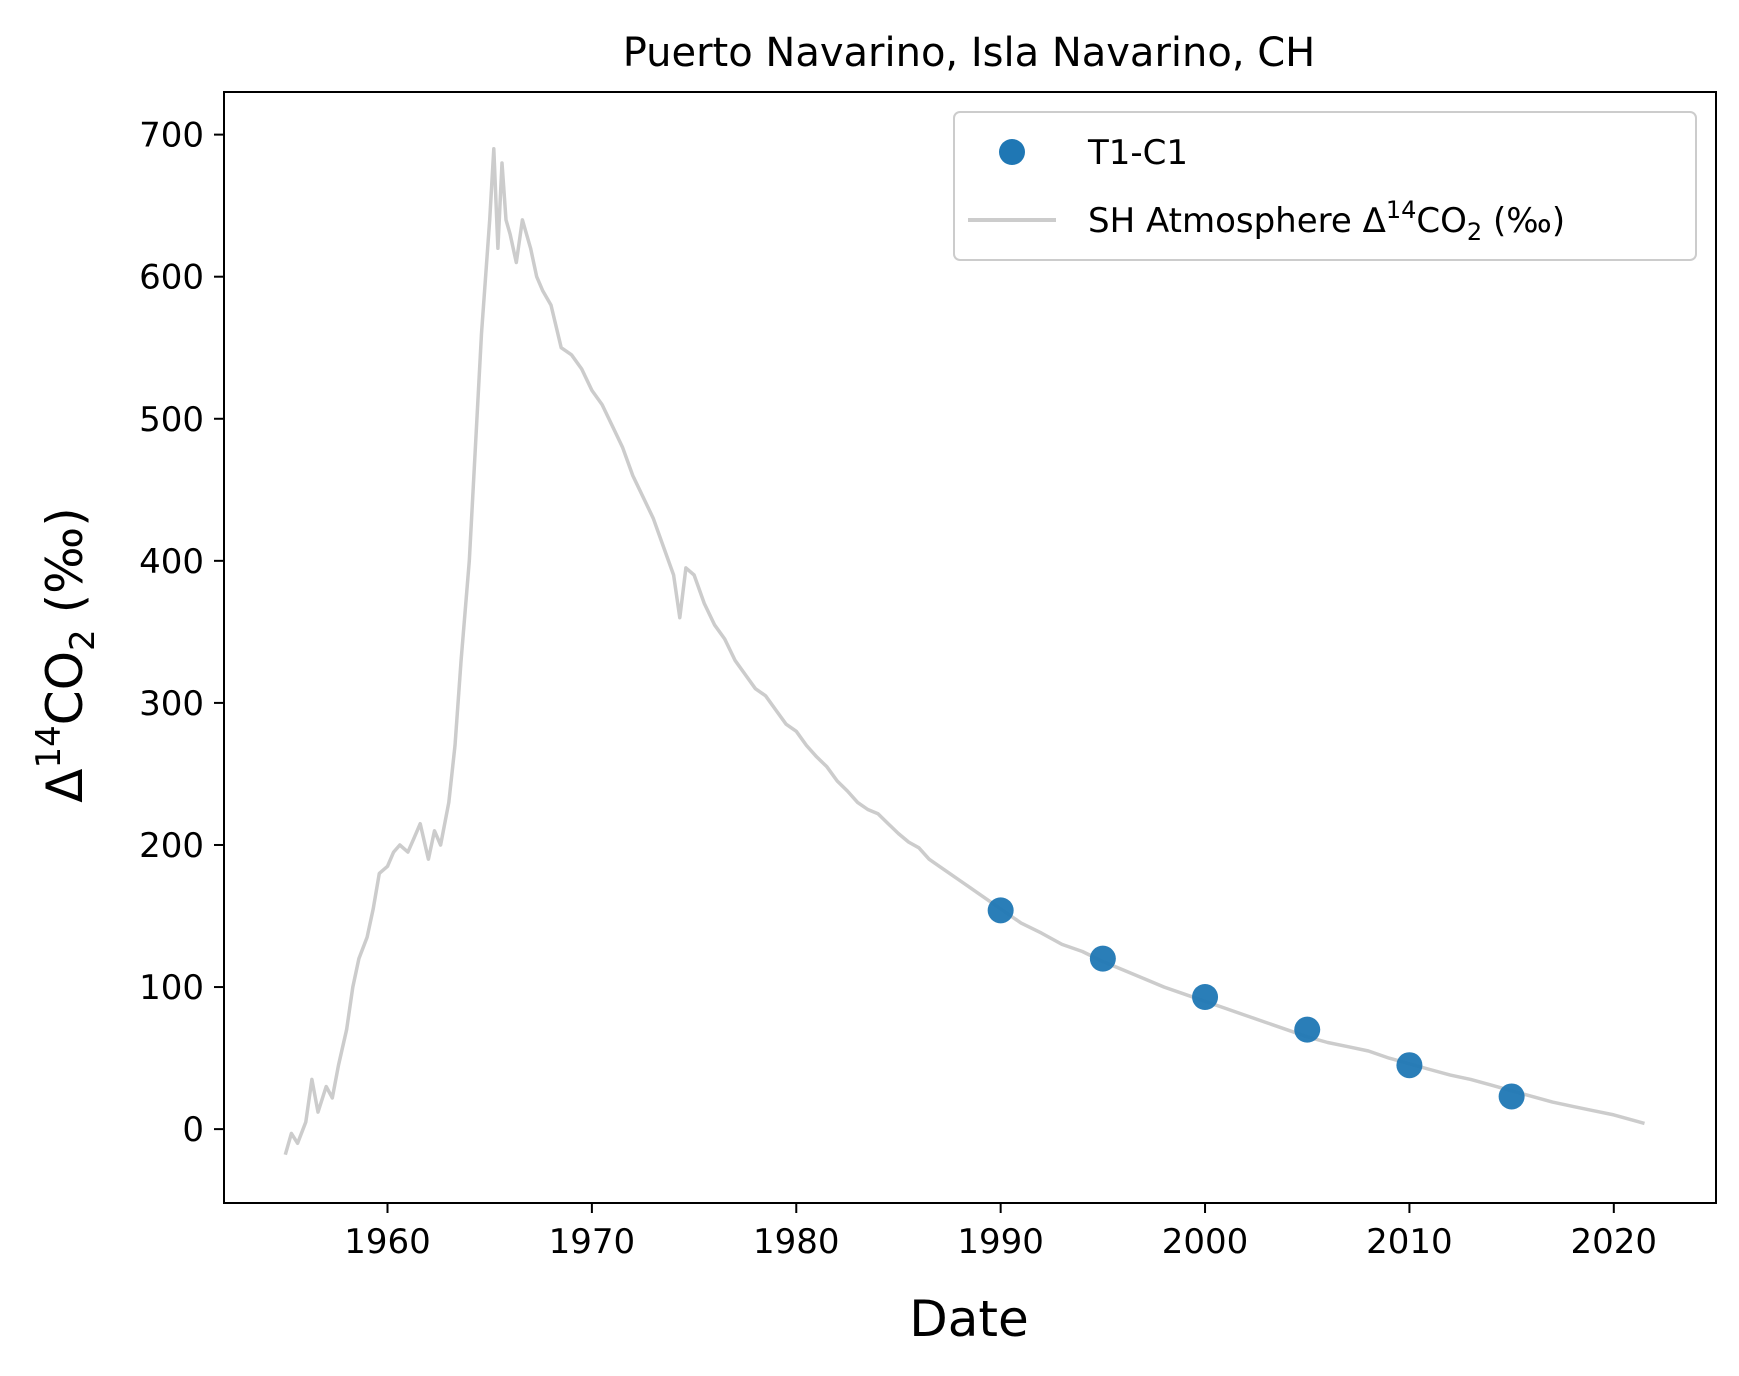 The height and width of the screenshot is (1376, 1739). What do you see at coordinates (1137, 153) in the screenshot?
I see `legend-label-t1-c1: T1-C1` at bounding box center [1137, 153].